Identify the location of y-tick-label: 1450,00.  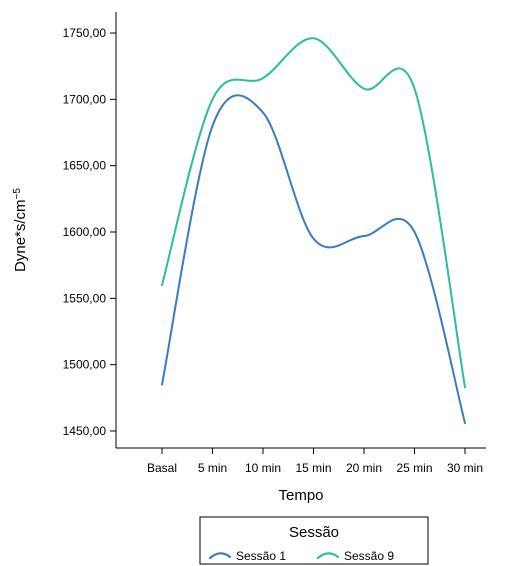
(85, 431).